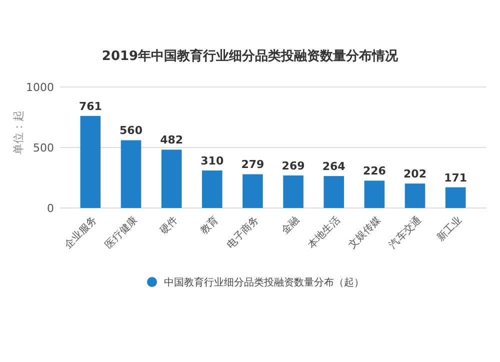 Image resolution: width=500 pixels, height=362 pixels. What do you see at coordinates (131, 131) in the screenshot?
I see `data-label: 560` at bounding box center [131, 131].